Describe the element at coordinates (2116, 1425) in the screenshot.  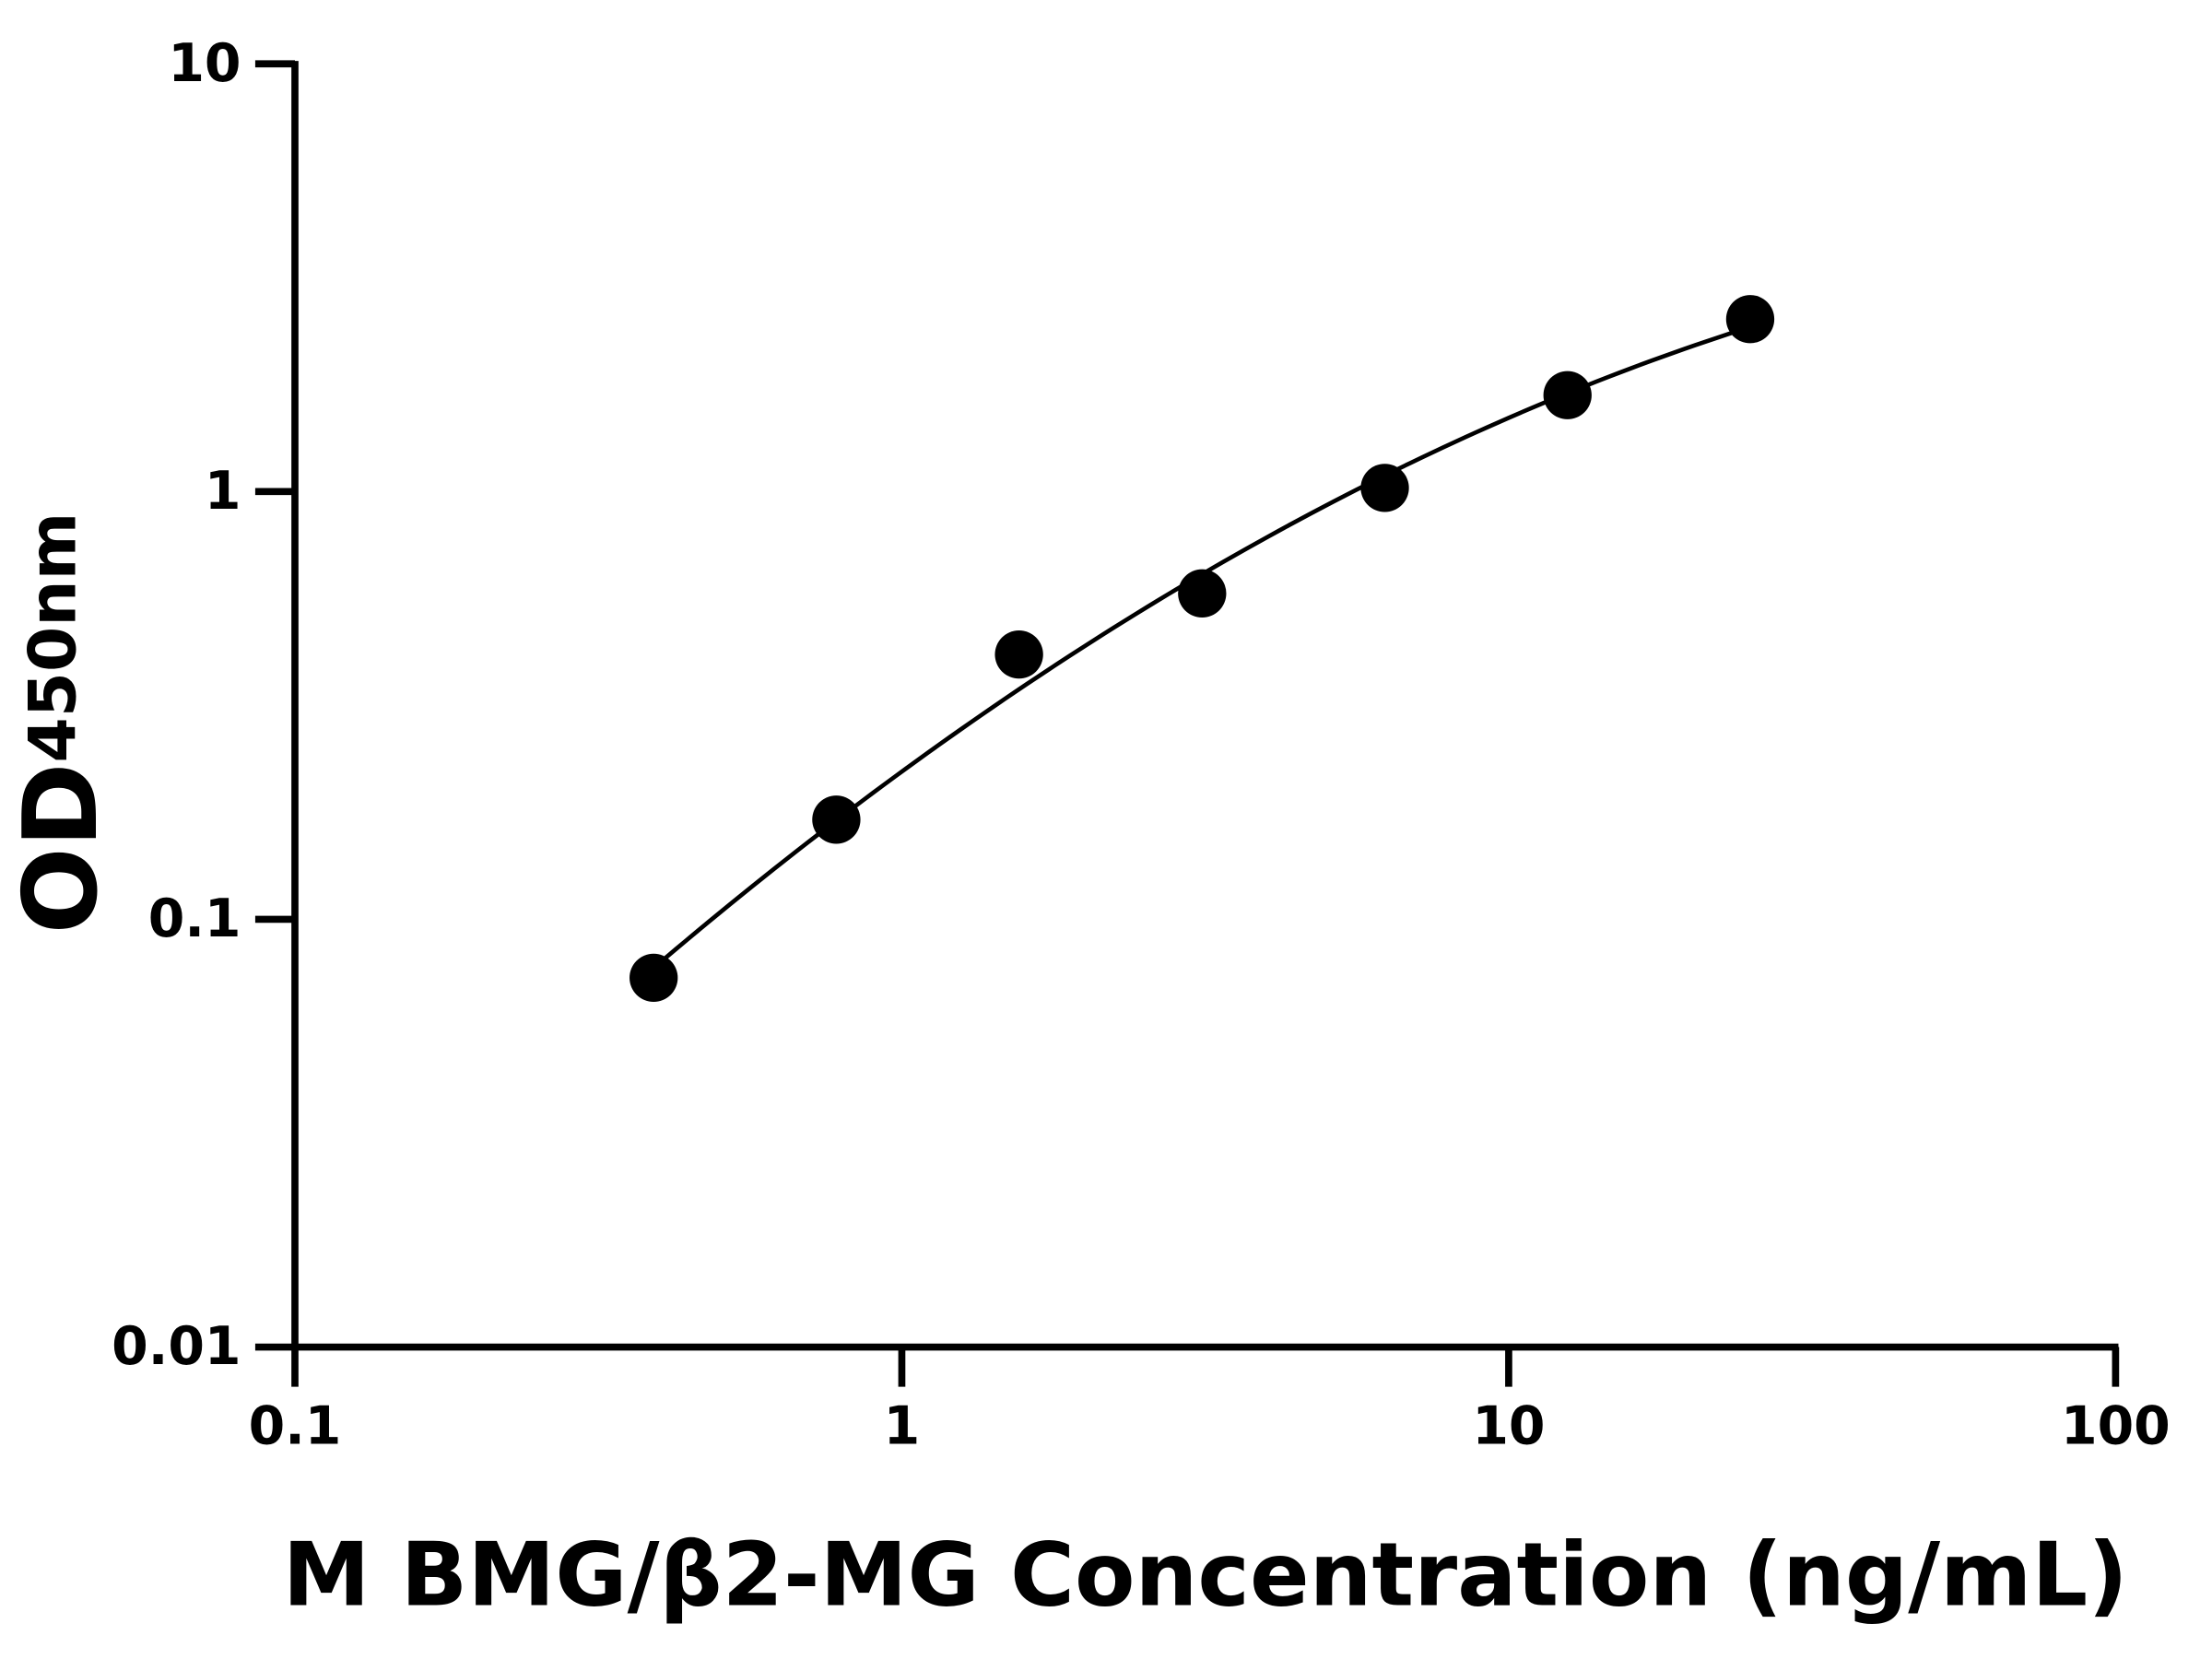
I see `x-tick-label: 100` at that location.